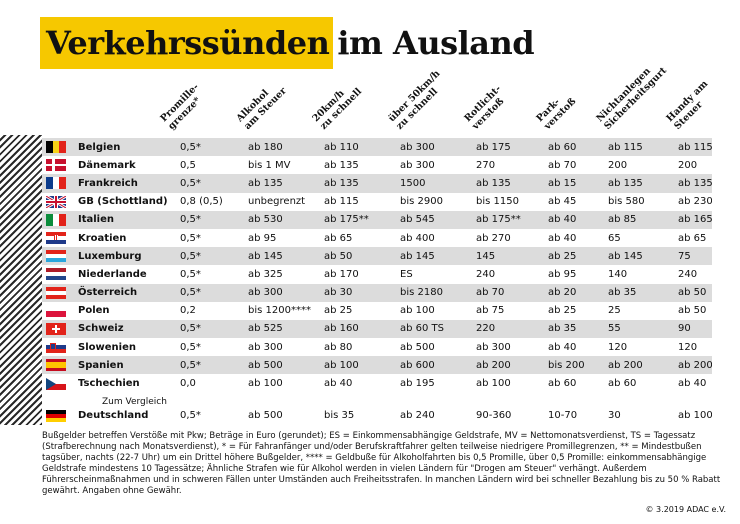 This screenshot has width=740, height=524. I want to click on value-cell: 10-70, so click(563, 416).